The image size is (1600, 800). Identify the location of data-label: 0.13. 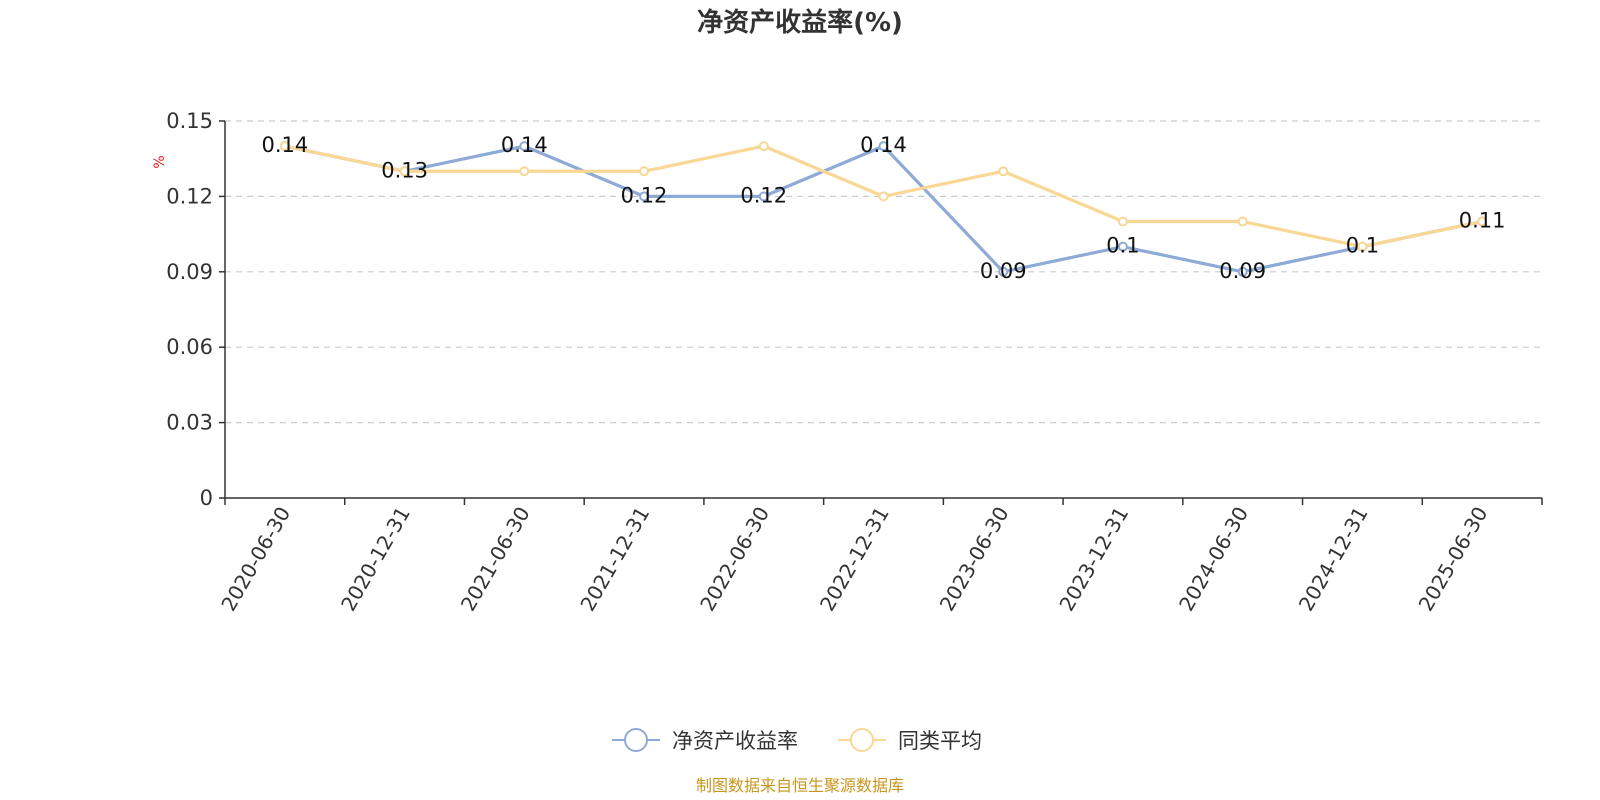
(404, 170).